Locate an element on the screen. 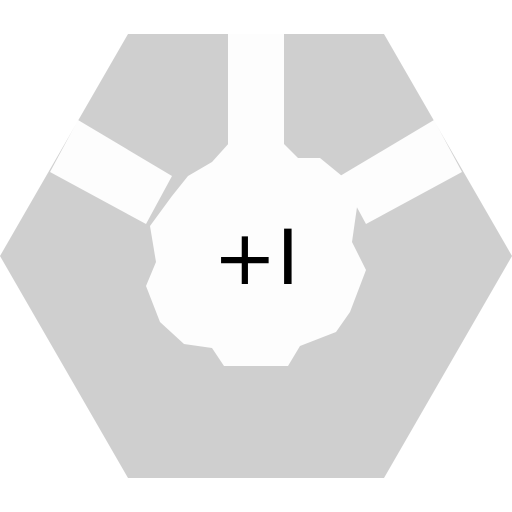  top-channel is located at coordinates (256, 92).